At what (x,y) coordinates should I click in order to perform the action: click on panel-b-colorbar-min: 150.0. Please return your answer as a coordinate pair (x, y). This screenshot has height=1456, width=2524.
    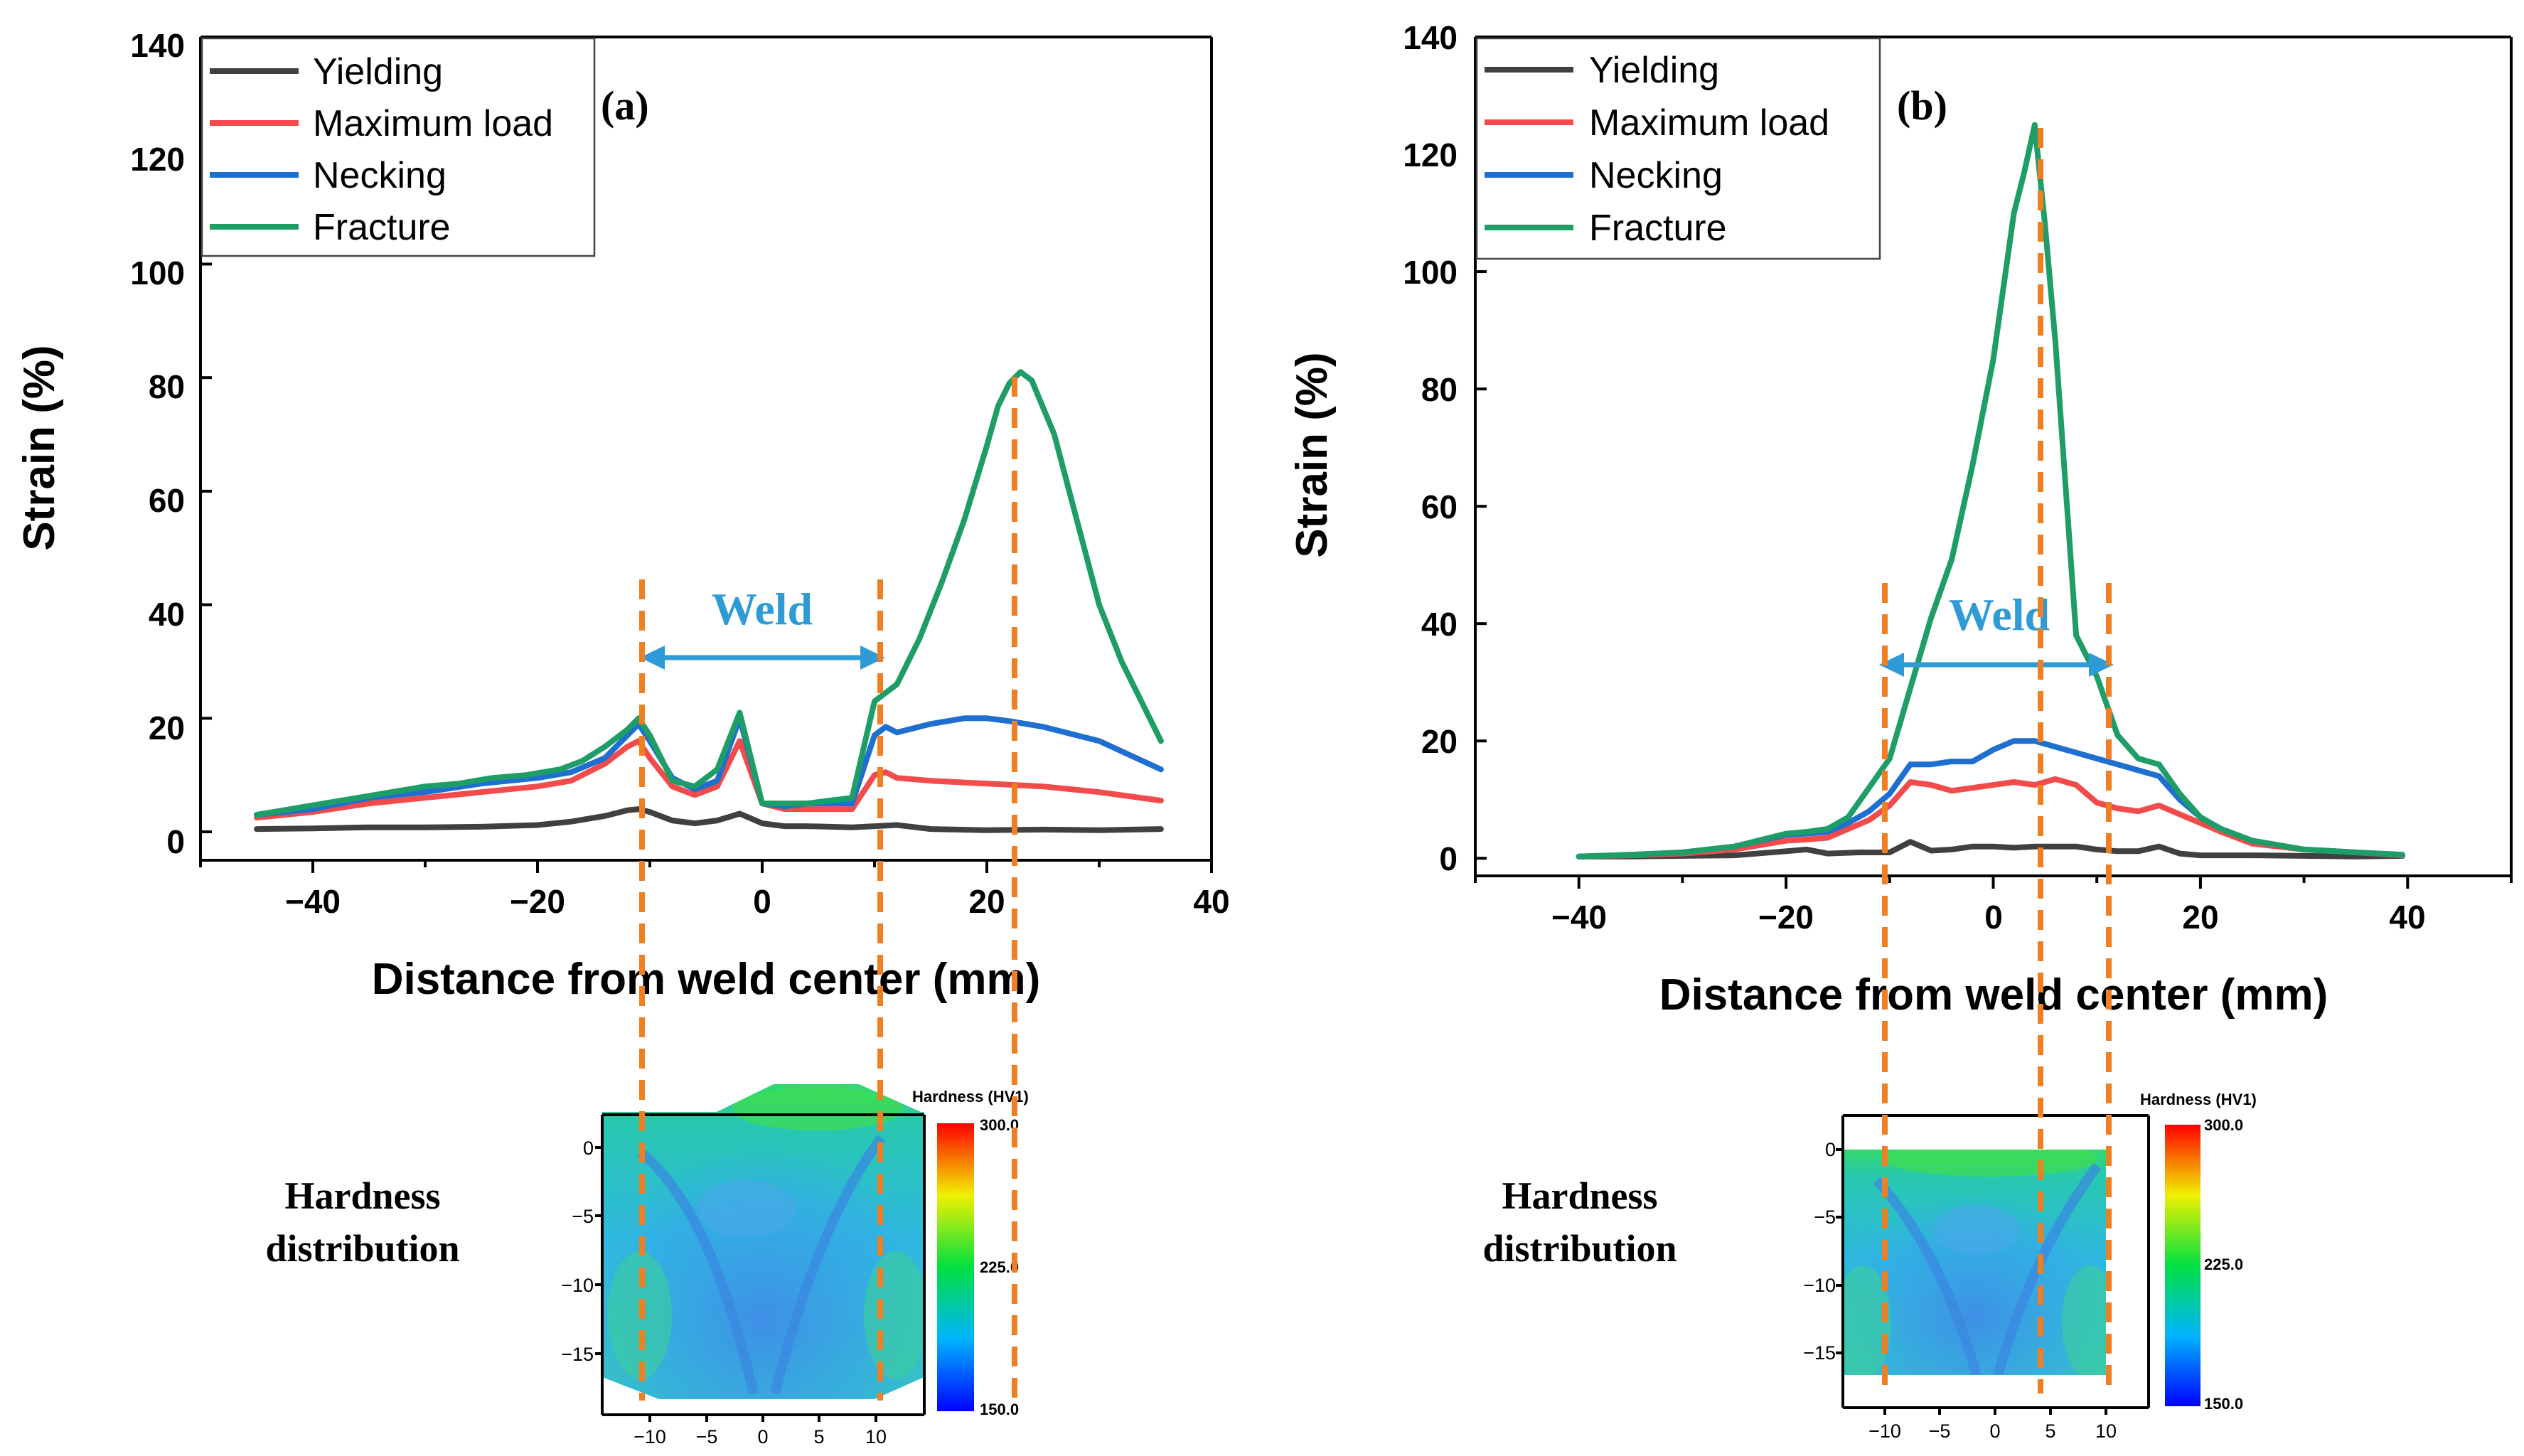
    Looking at the image, I should click on (2223, 1404).